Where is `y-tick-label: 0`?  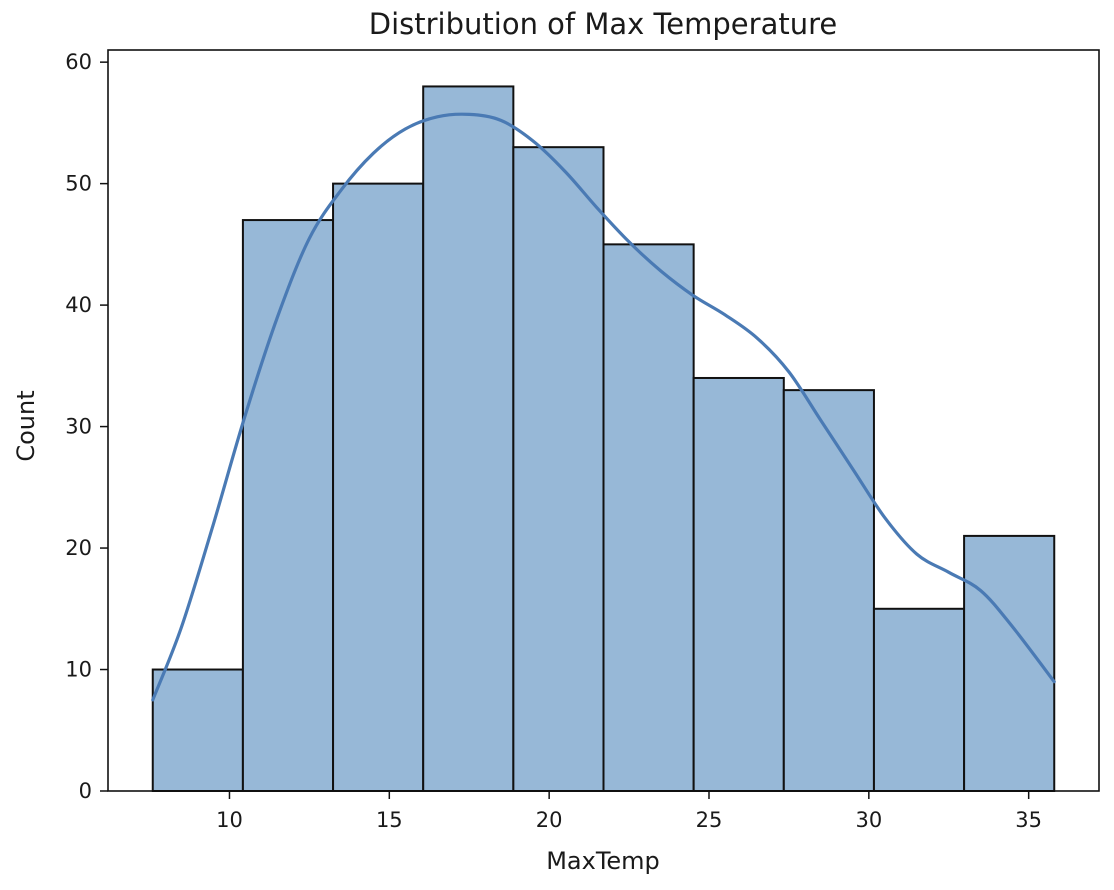 y-tick-label: 0 is located at coordinates (85, 791).